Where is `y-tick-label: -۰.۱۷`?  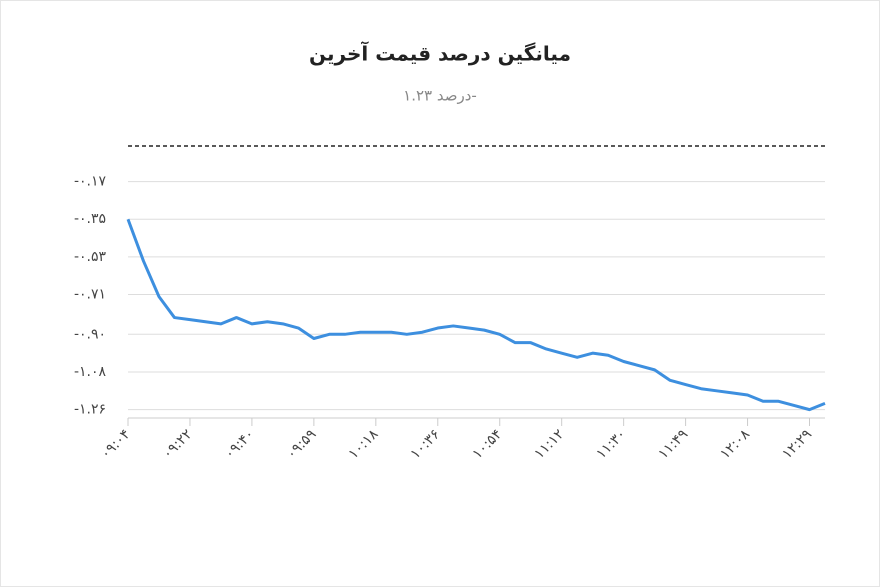
y-tick-label: -۰.۱۷ is located at coordinates (90, 182).